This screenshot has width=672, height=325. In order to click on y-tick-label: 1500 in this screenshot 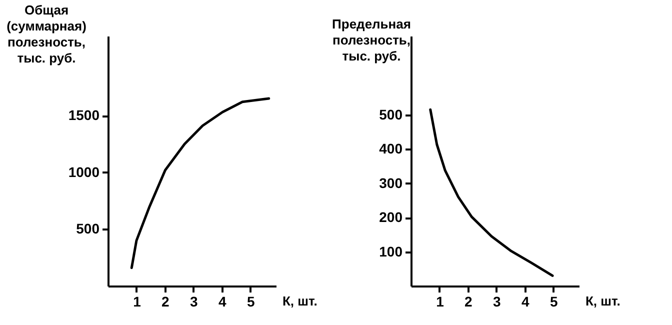, I will do `click(84, 115)`.